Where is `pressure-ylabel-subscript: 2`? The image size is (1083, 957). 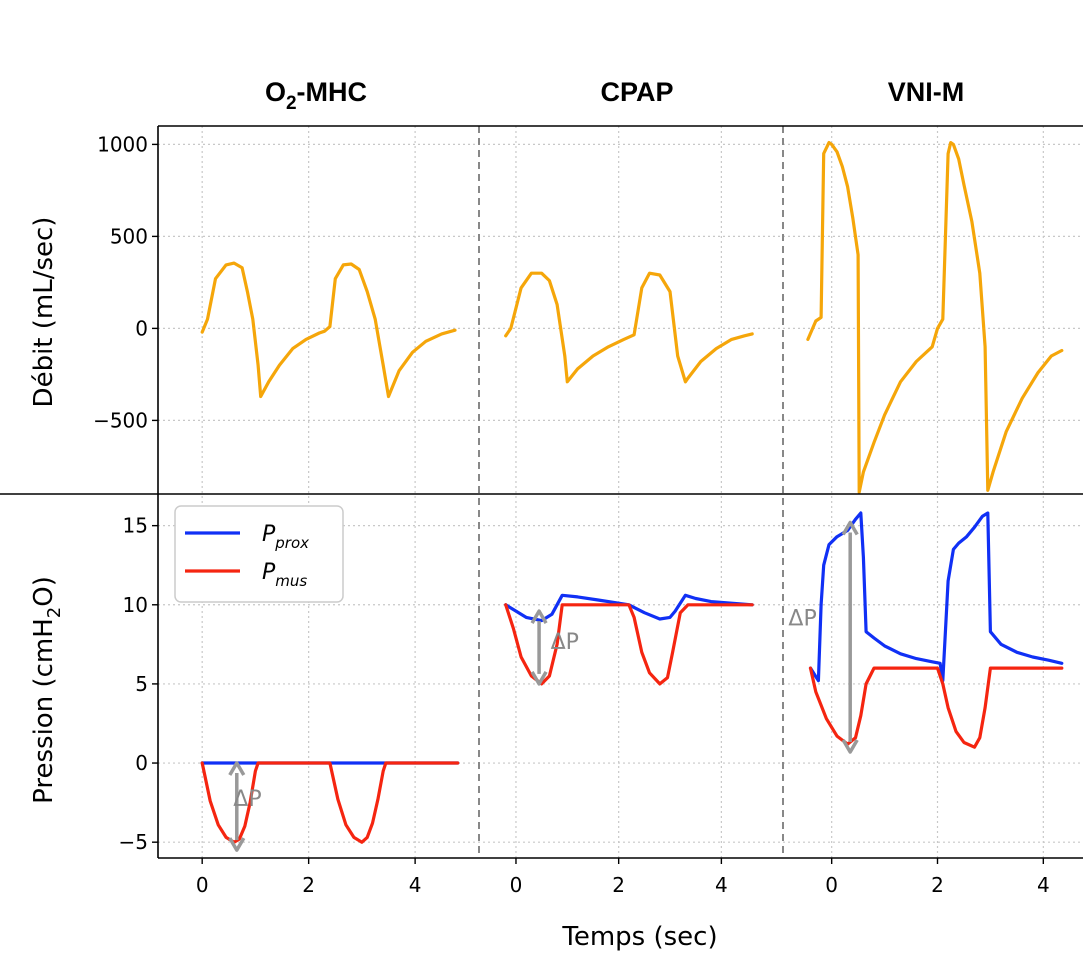
pressure-ylabel-subscript: 2 is located at coordinates (54, 612).